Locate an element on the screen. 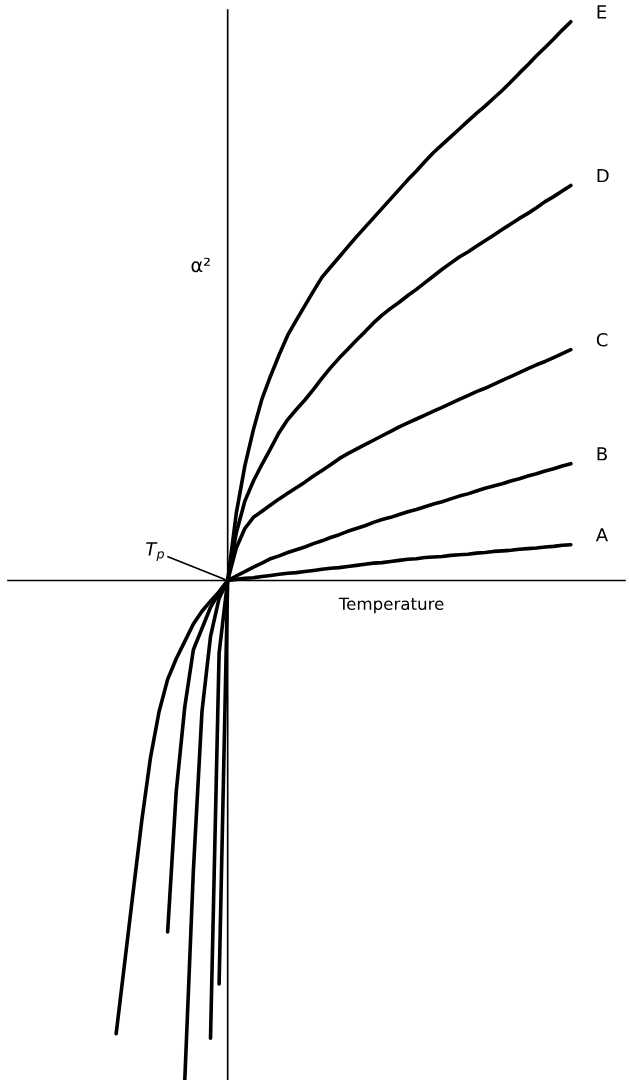 The width and height of the screenshot is (629, 1080). series-label: A is located at coordinates (602, 535).